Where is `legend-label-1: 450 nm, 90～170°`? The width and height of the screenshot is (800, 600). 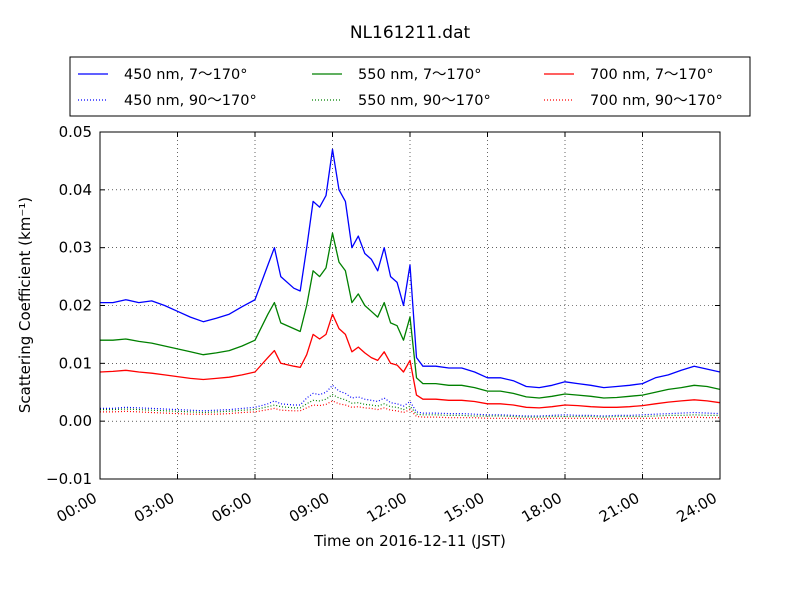
legend-label-1: 450 nm, 90～170° is located at coordinates (190, 101).